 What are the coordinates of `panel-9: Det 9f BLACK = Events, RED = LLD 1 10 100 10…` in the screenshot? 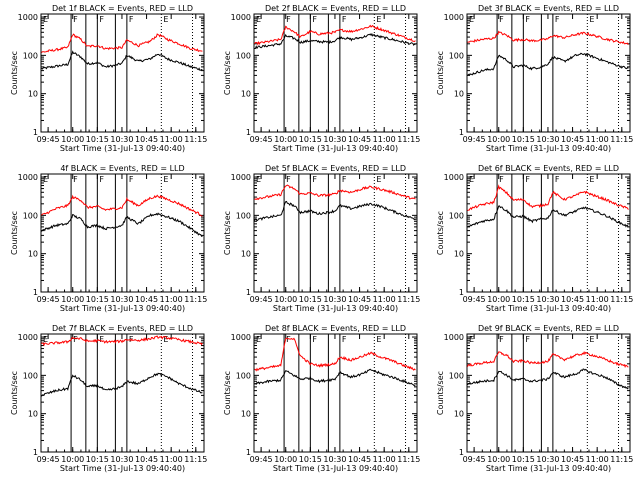 It's located at (534, 398).